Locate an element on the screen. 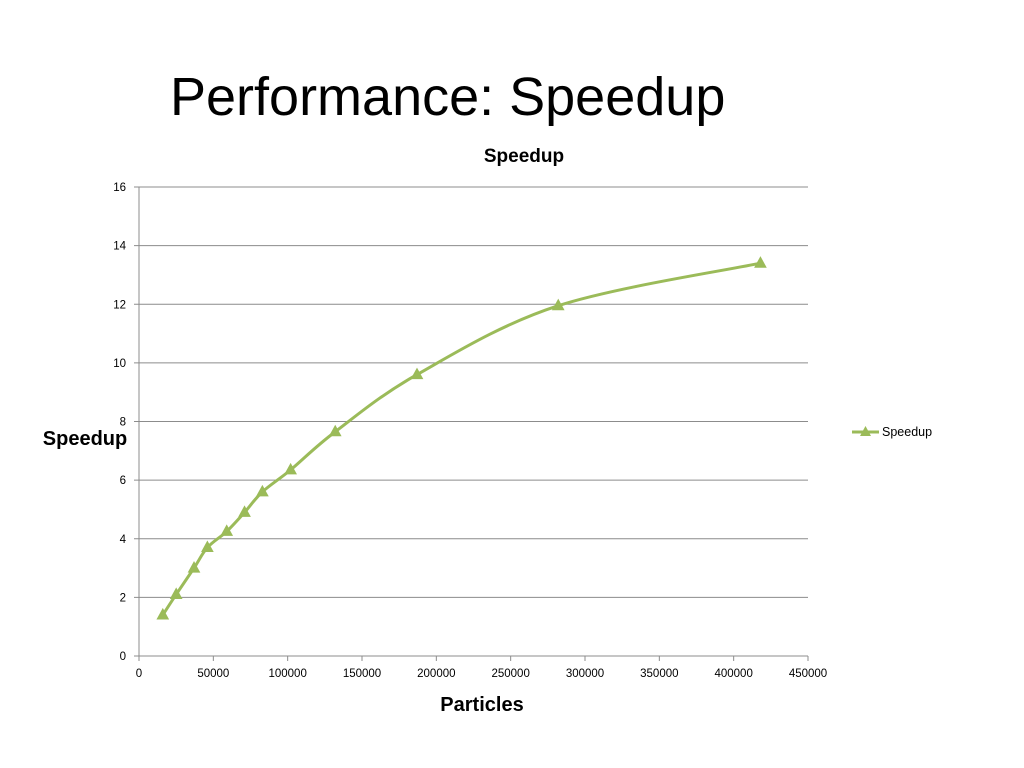 This screenshot has width=1024, height=768. y-tick-labels: 0 2 4 6 8 10 12 14 16 is located at coordinates (119, 422).